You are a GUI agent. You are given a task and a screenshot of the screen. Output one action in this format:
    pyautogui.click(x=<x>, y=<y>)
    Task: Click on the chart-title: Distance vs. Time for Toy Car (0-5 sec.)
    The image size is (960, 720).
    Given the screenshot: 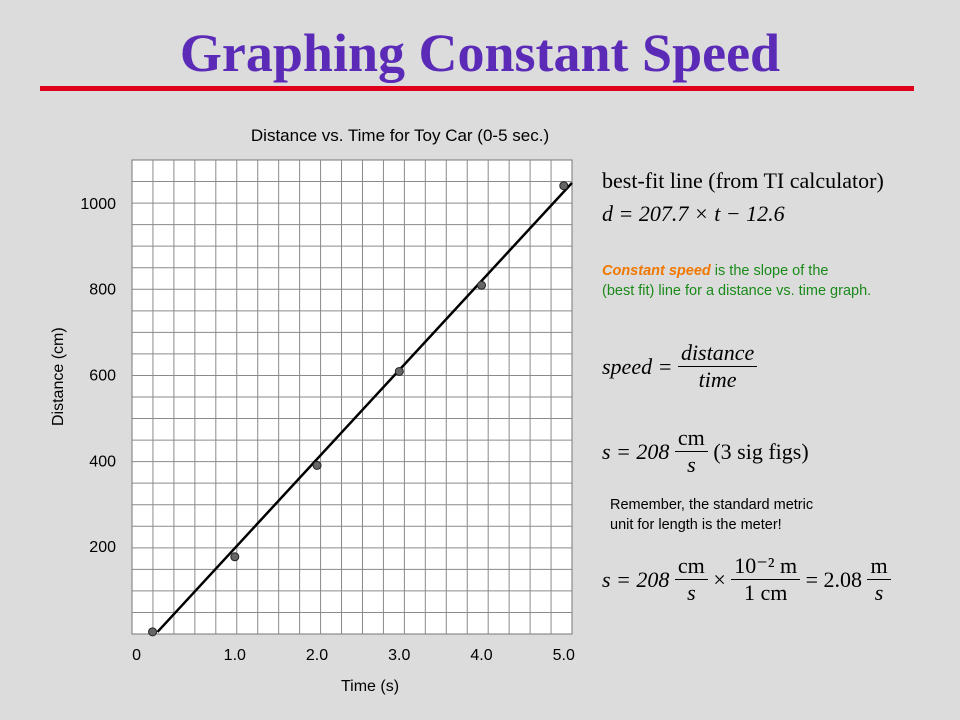 What is the action you would take?
    pyautogui.click(x=400, y=135)
    